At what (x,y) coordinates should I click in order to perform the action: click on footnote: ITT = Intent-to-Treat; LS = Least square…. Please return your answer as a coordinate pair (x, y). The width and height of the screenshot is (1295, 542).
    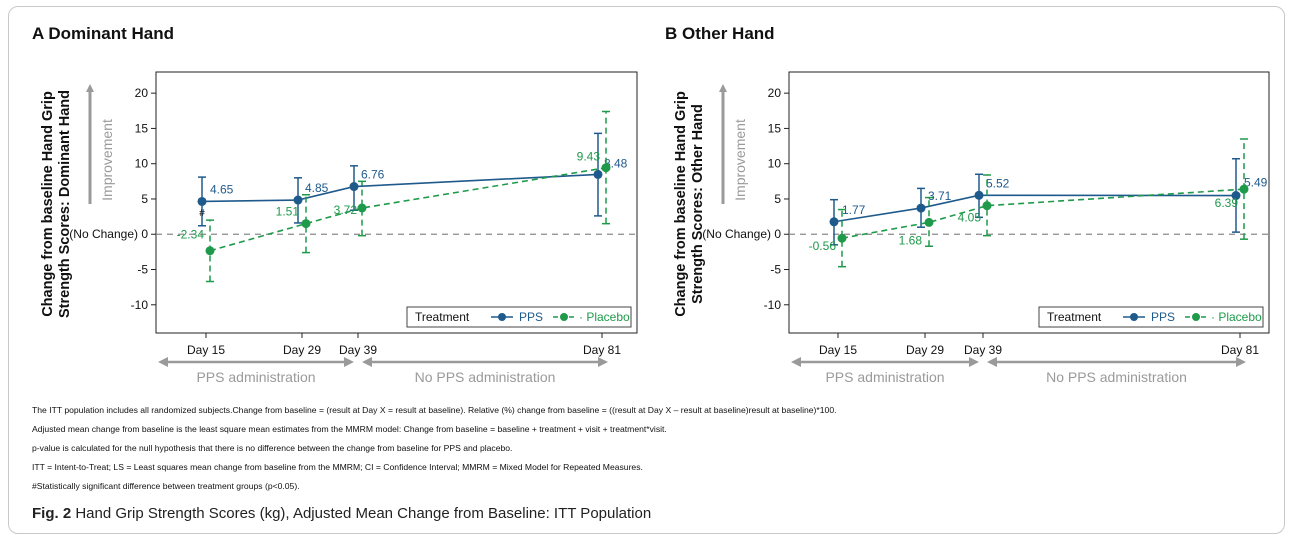
    Looking at the image, I should click on (337, 467).